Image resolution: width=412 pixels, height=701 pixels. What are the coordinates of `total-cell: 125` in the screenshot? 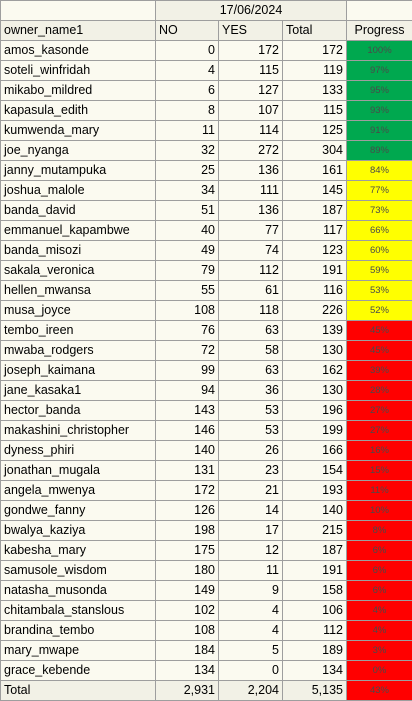 It's located at (314, 130).